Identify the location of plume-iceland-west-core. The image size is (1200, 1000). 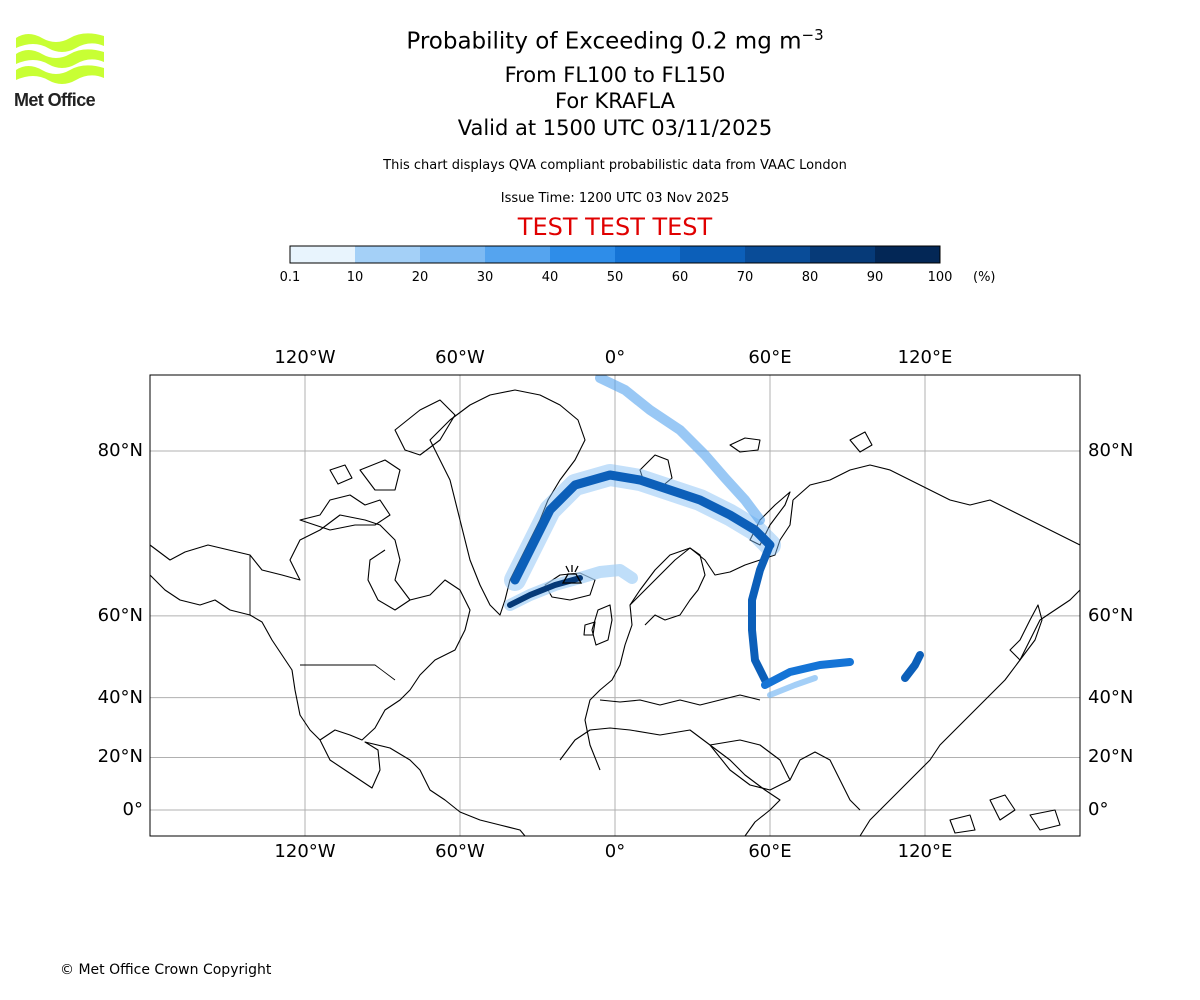
(545, 591).